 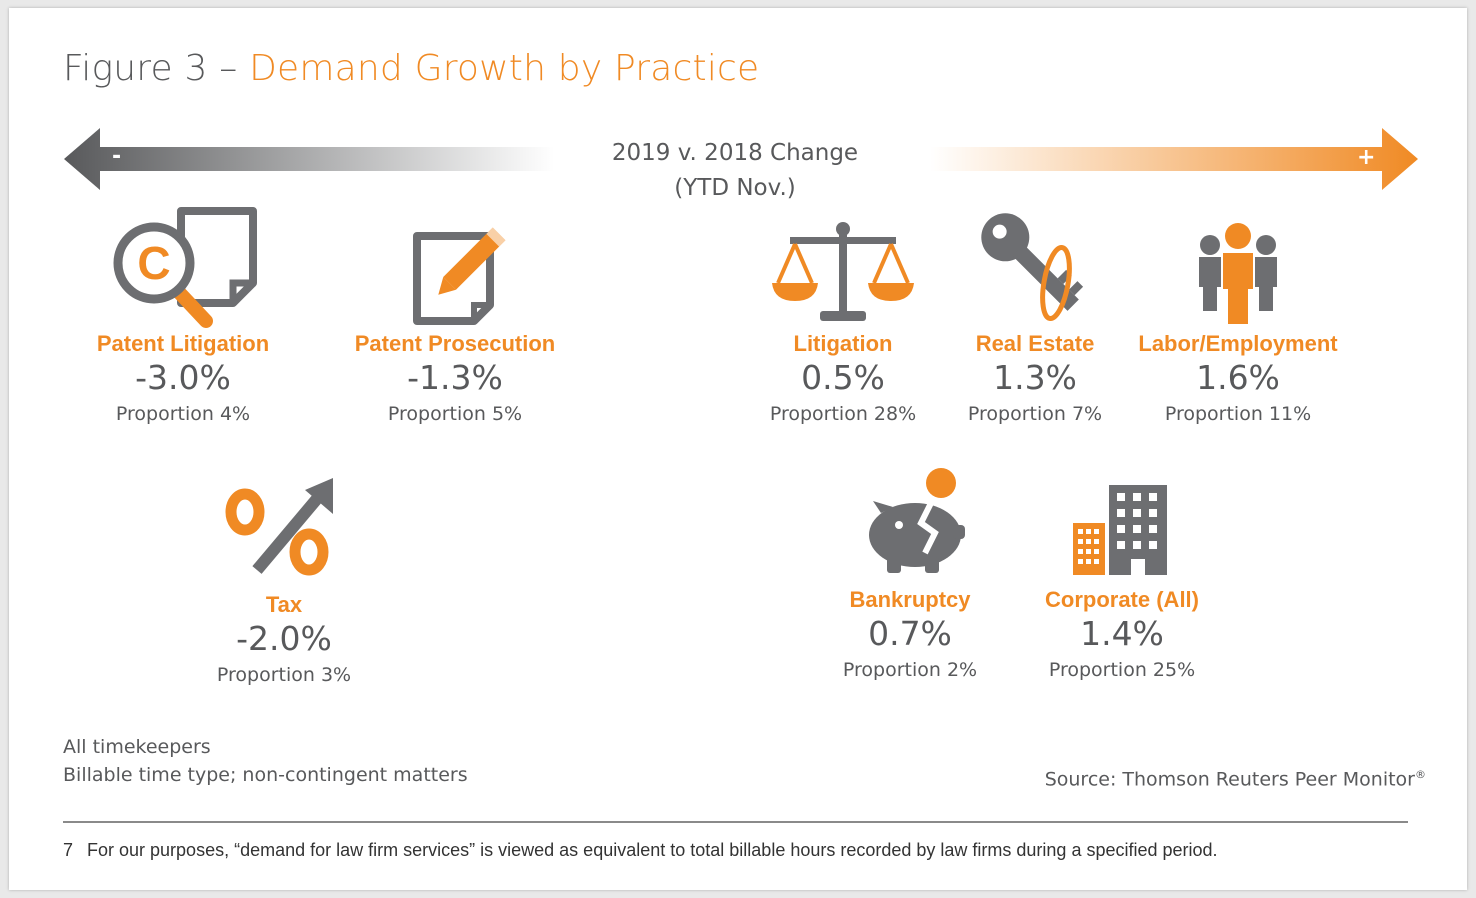 What do you see at coordinates (459, 276) in the screenshot?
I see `document-pencil-icon` at bounding box center [459, 276].